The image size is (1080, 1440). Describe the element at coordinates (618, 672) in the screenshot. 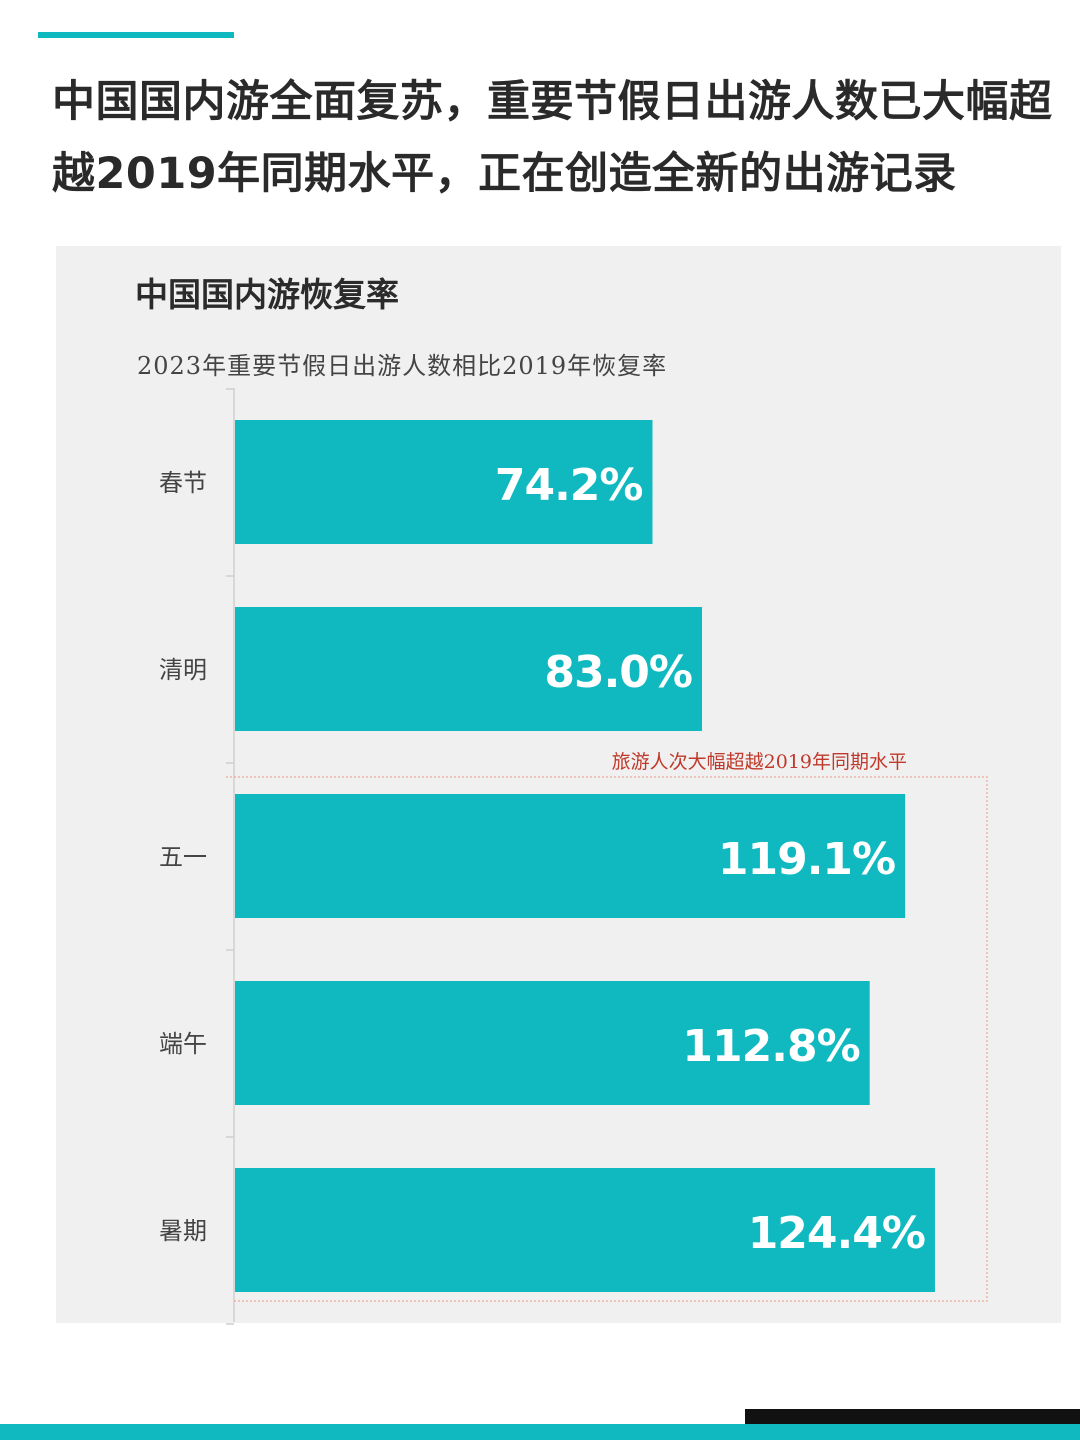

I see `value-label-2: 83.0%` at that location.